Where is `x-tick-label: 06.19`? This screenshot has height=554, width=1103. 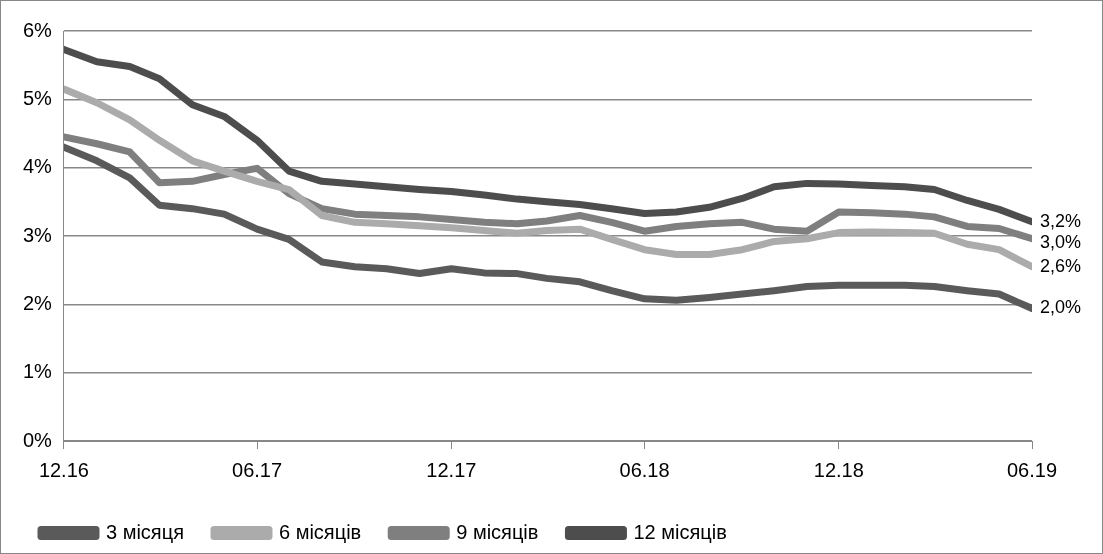 x-tick-label: 06.19 is located at coordinates (1032, 469).